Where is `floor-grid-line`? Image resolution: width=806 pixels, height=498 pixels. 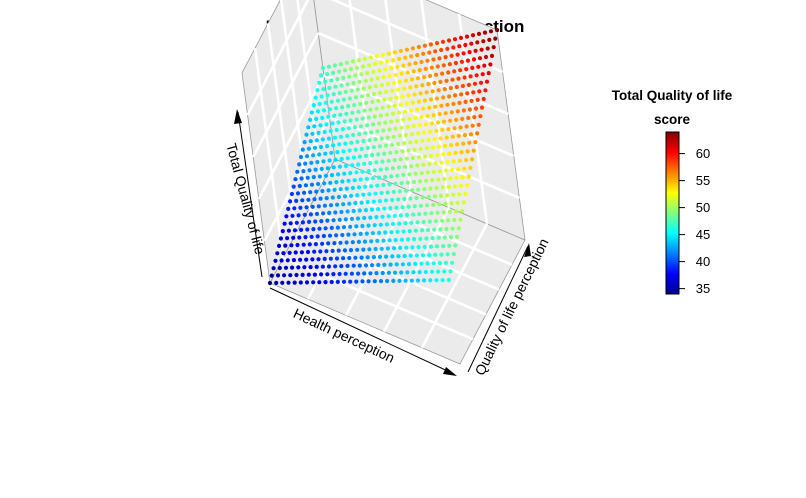
floor-grid-line is located at coordinates (404, 249).